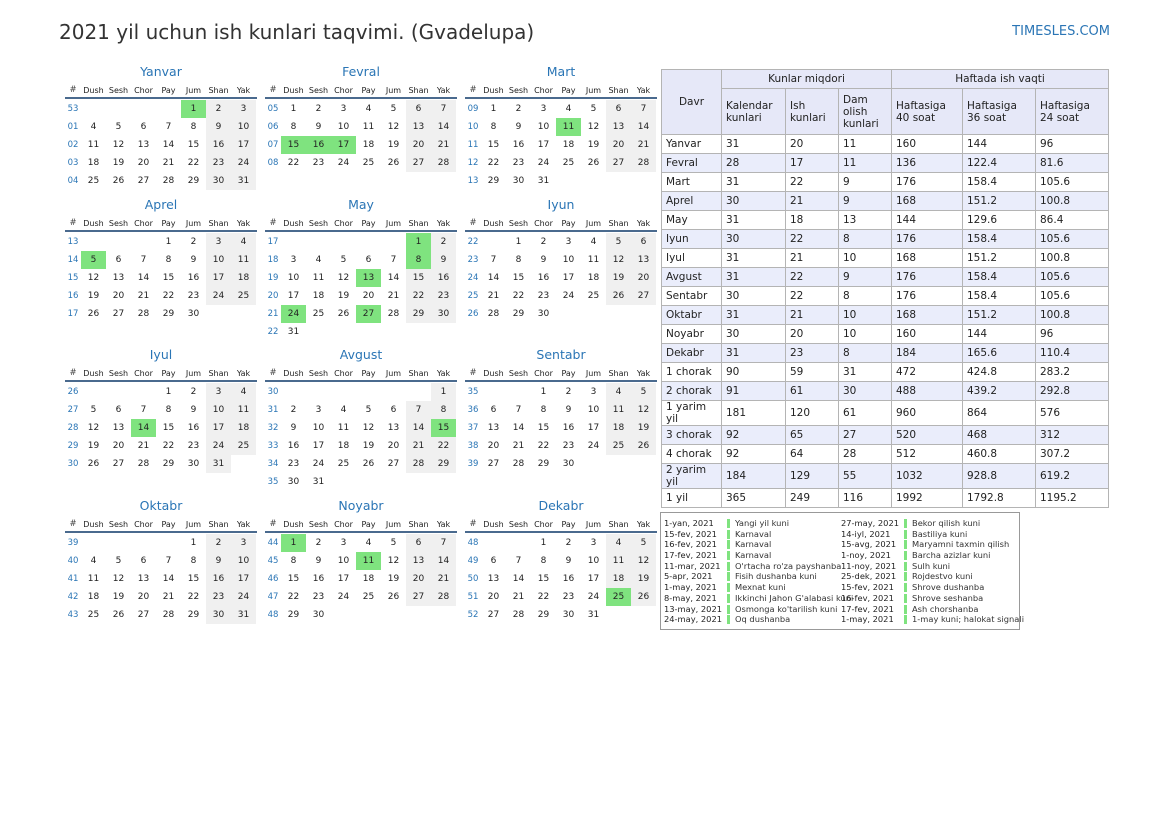 Image resolution: width=1169 pixels, height=827 pixels. What do you see at coordinates (869, 565) in the screenshot?
I see `holiday-date: 11-noy, 2021` at bounding box center [869, 565].